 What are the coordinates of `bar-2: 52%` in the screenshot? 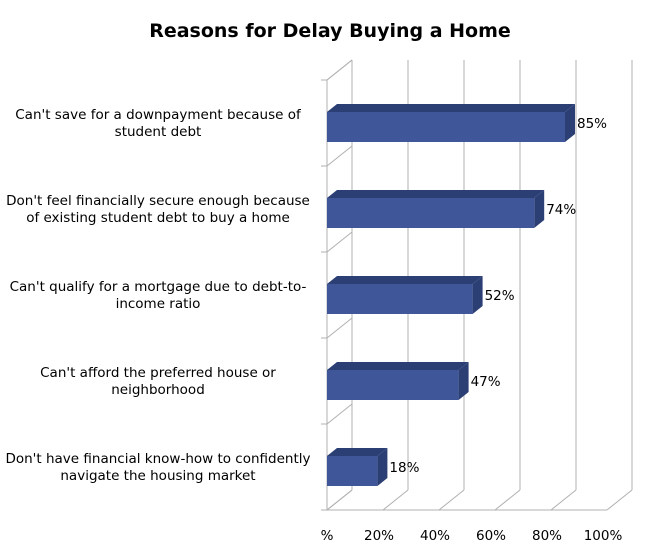 It's located at (421, 295).